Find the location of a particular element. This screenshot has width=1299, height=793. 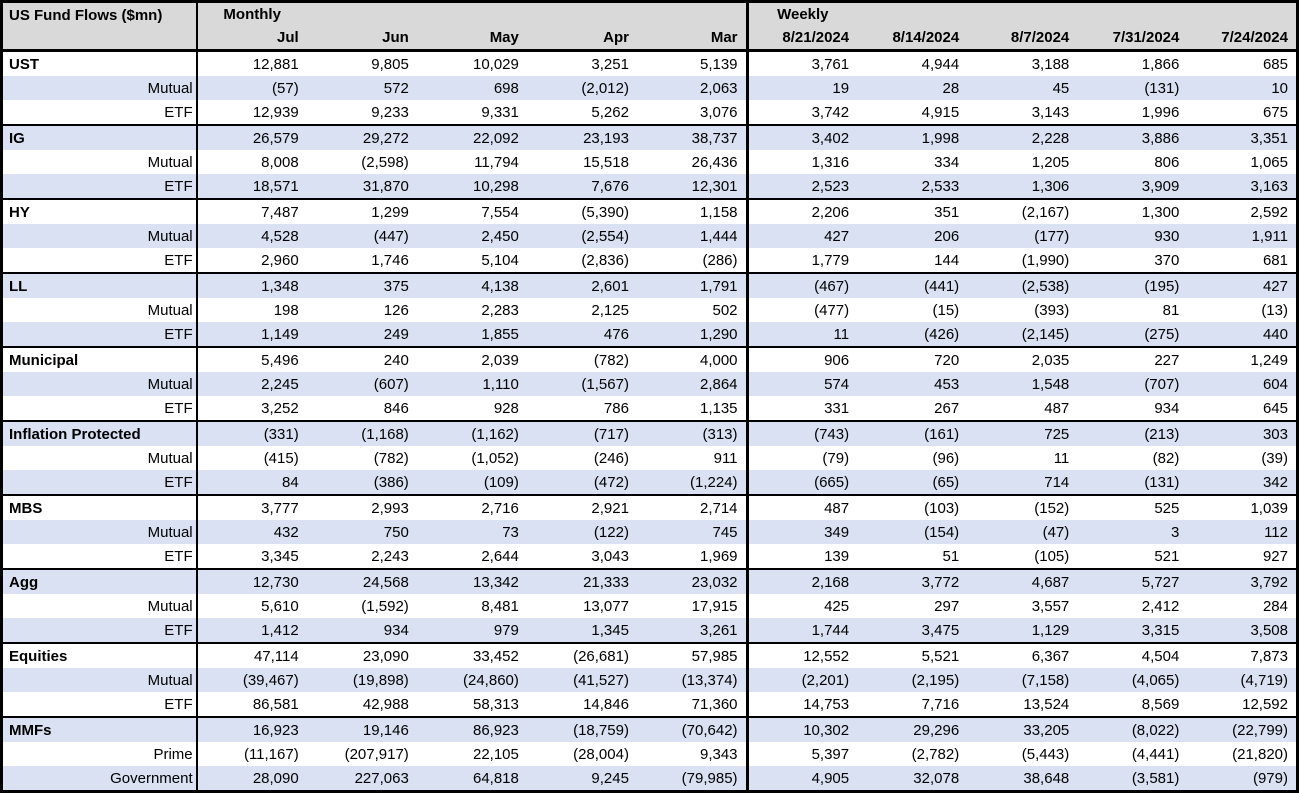

cell: 476 is located at coordinates (616, 334).